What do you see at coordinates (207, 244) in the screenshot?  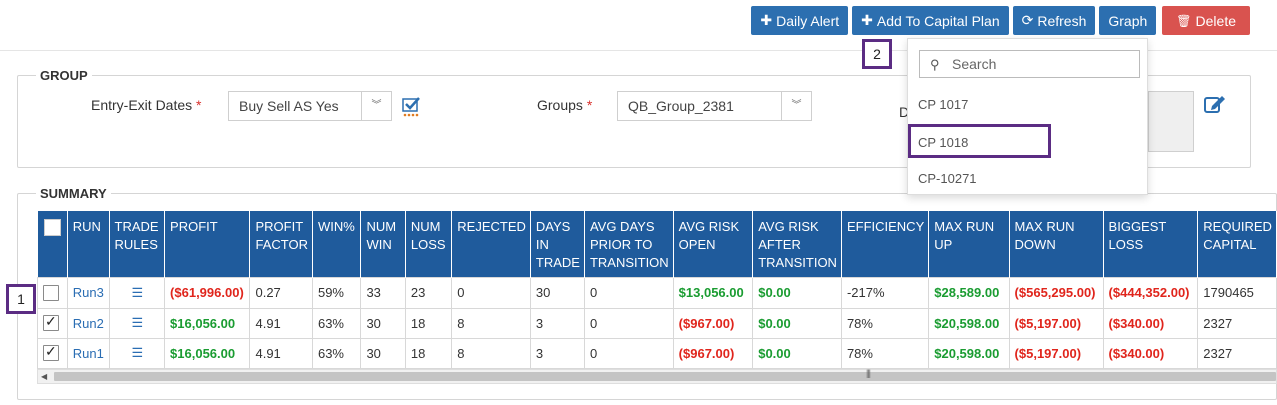 I see `column-header: PROFIT` at bounding box center [207, 244].